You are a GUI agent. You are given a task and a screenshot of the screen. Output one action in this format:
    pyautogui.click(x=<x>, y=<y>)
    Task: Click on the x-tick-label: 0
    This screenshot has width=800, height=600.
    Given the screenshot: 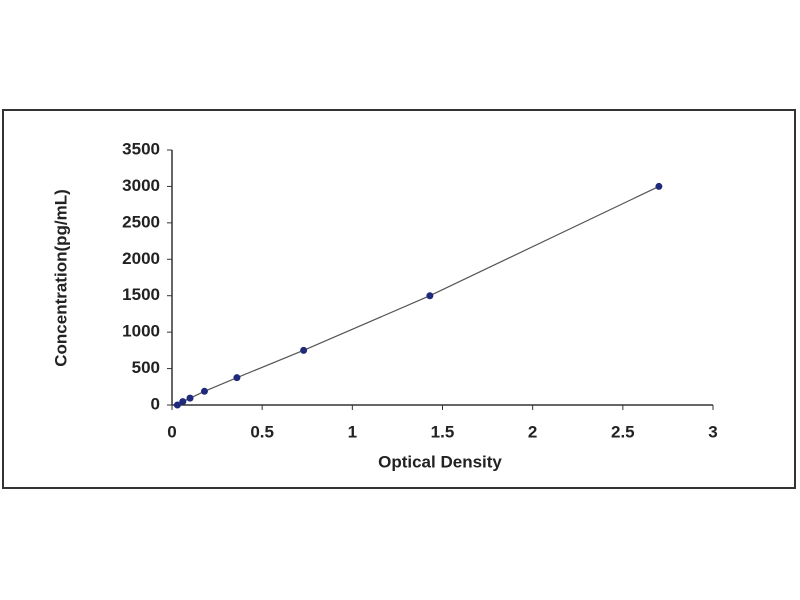 What is the action you would take?
    pyautogui.click(x=171, y=431)
    